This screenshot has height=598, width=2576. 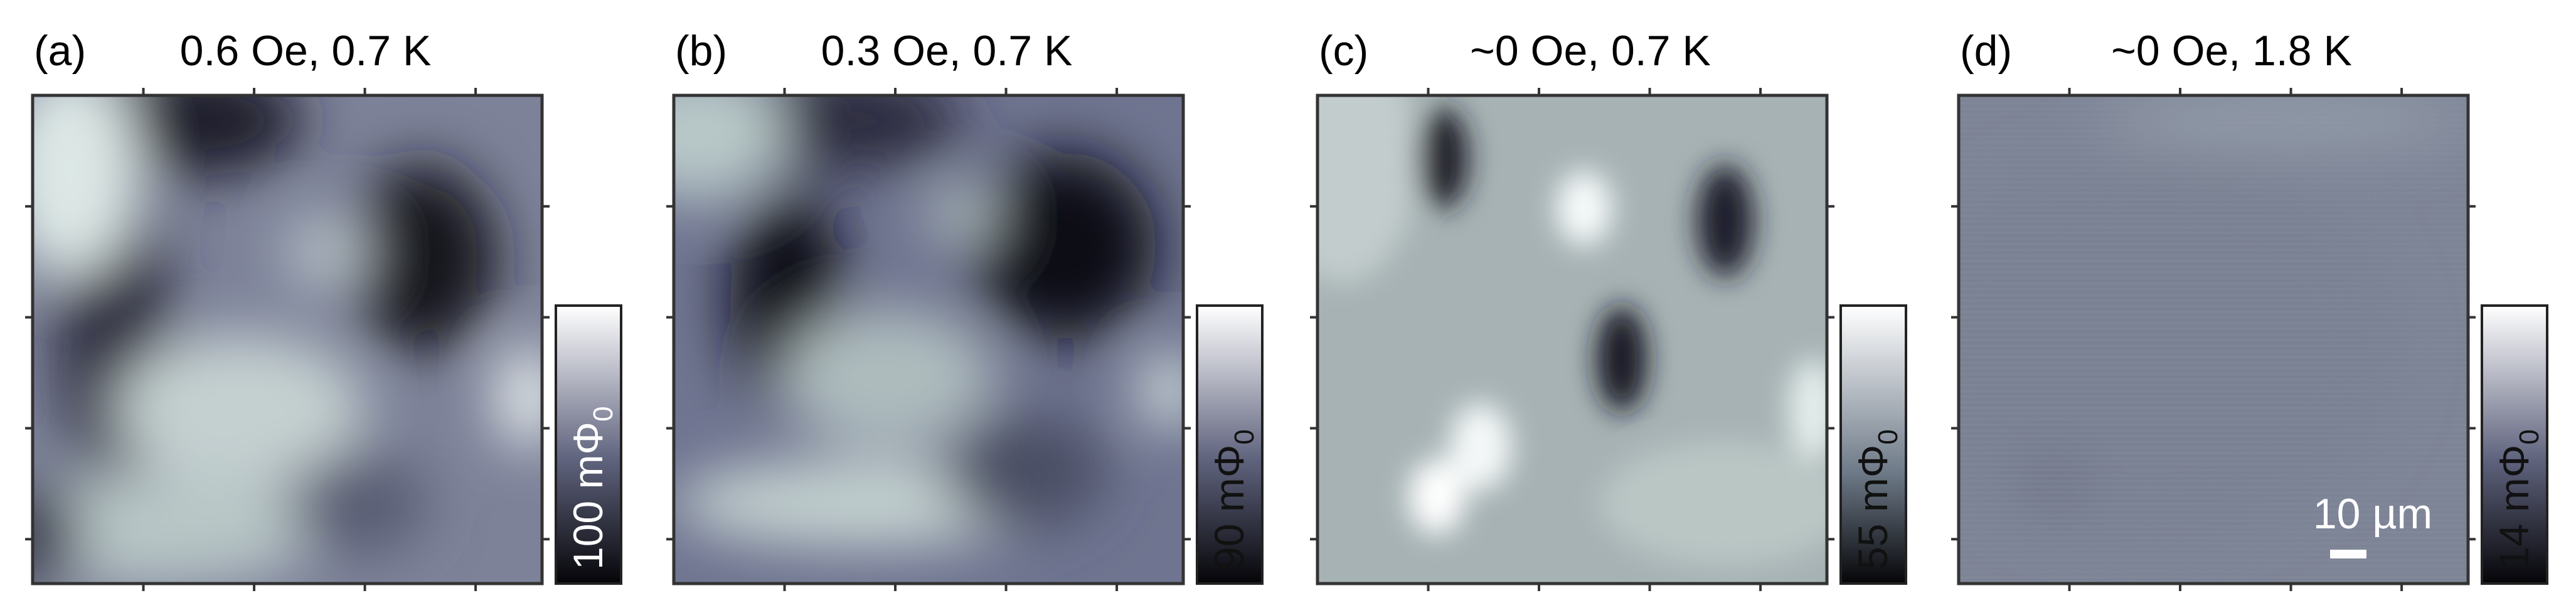 What do you see at coordinates (1986, 51) in the screenshot?
I see `panel-label: (d)` at bounding box center [1986, 51].